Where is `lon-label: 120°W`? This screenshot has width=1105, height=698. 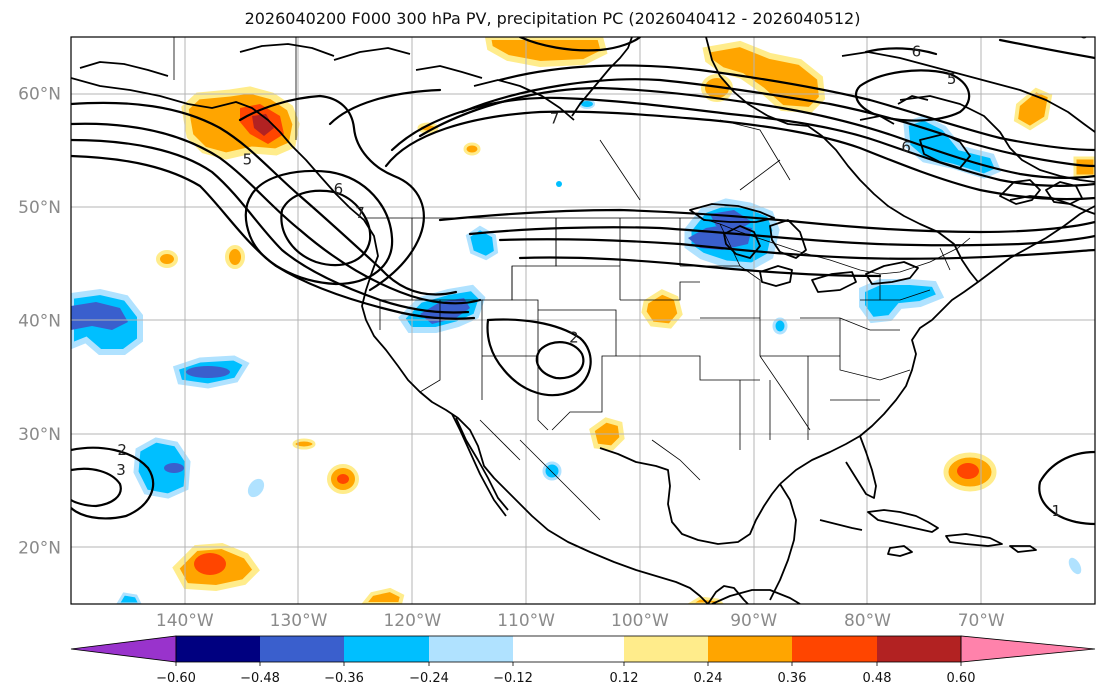
lon-label: 120°W is located at coordinates (412, 621).